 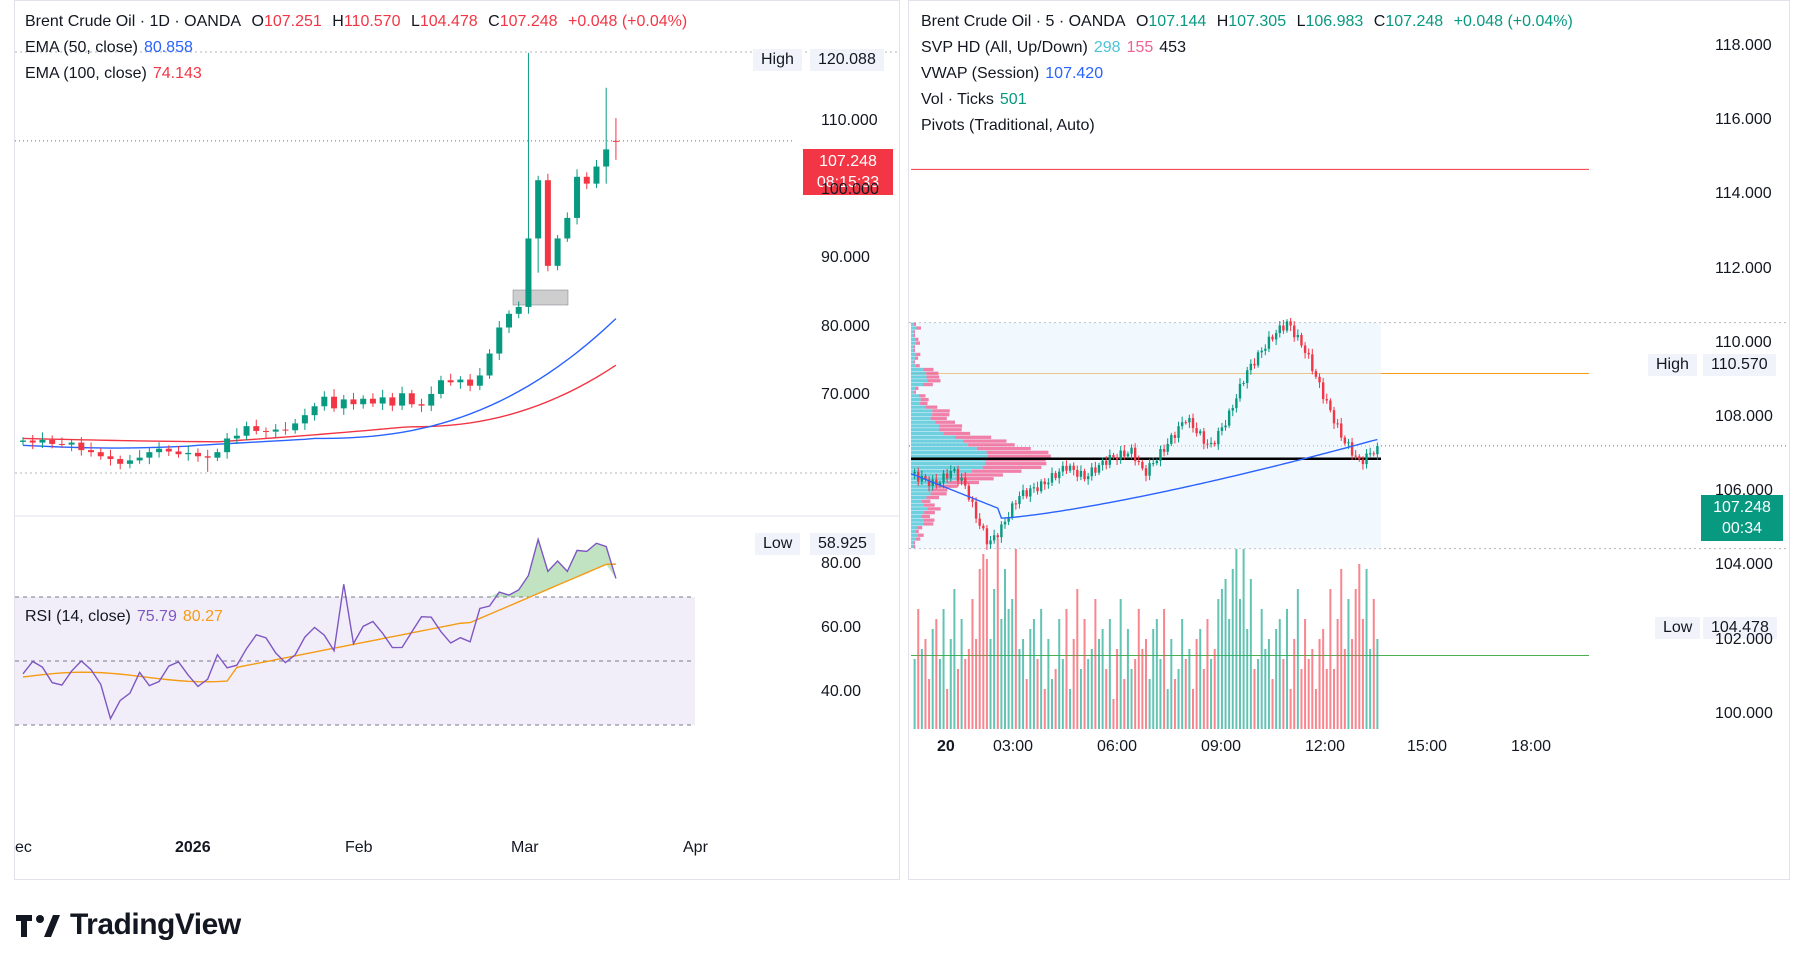 I want to click on intraday-x-tick: 15:00, so click(x=1427, y=746).